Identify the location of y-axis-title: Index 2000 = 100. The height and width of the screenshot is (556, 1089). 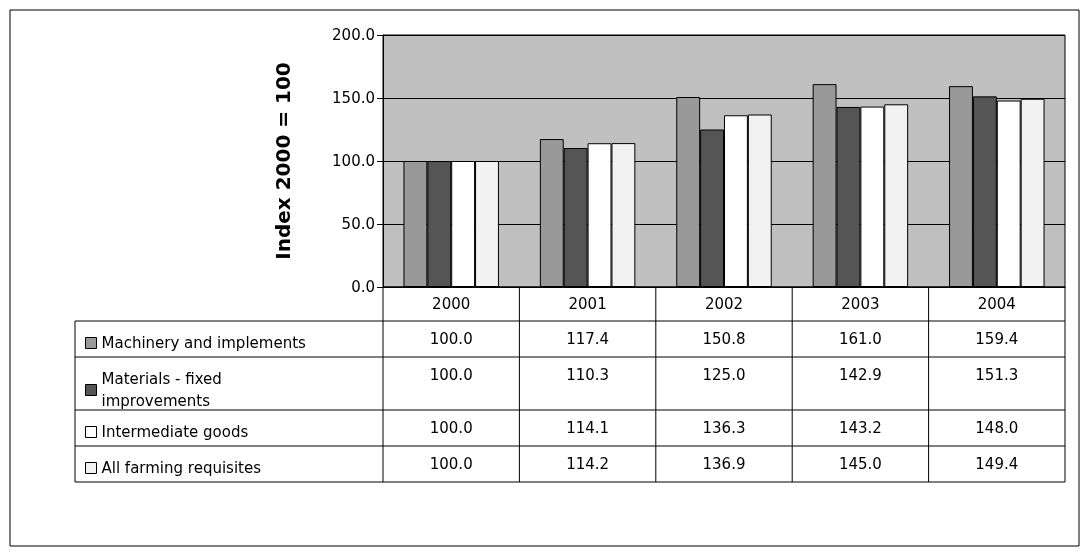
(283, 161).